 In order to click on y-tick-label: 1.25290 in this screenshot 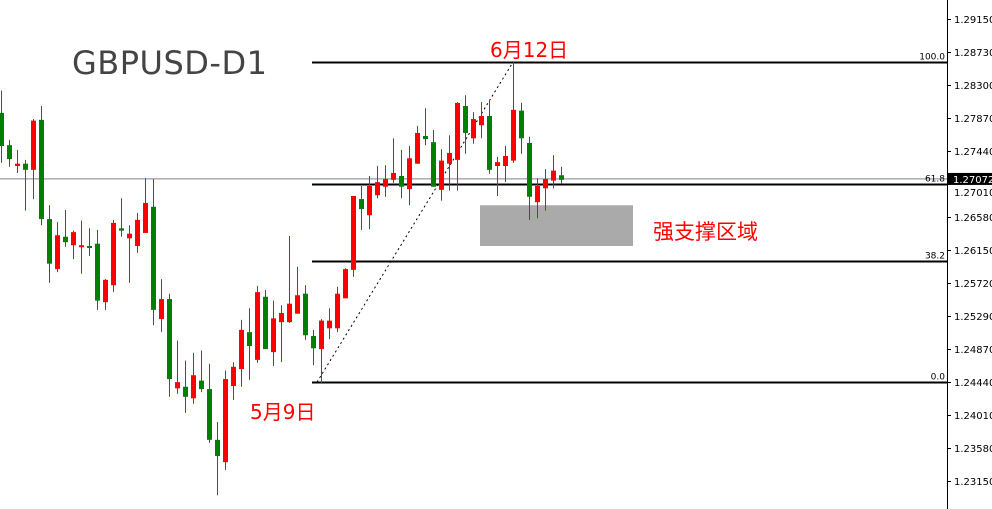, I will do `click(973, 317)`.